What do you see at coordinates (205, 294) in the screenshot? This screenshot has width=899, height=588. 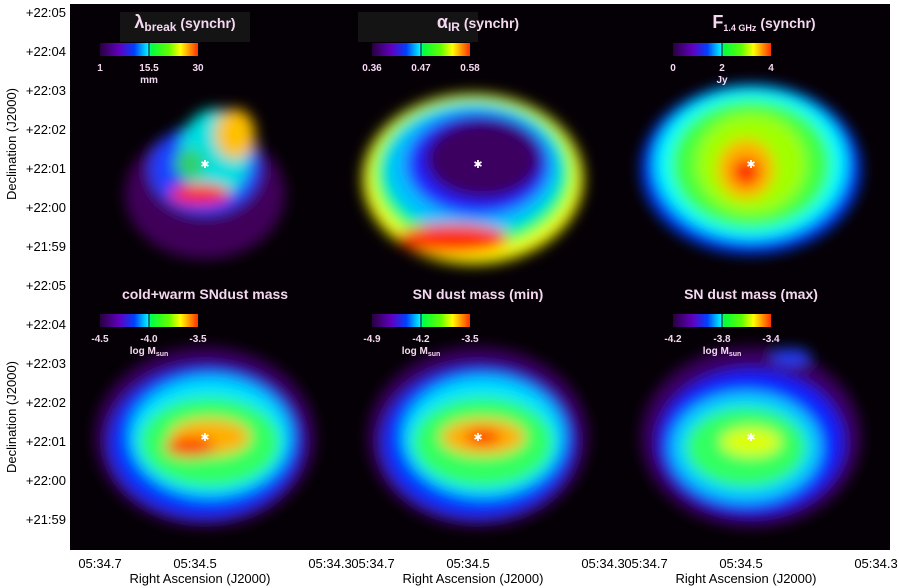 I see `panel-title: cold+warm SNdust mass` at bounding box center [205, 294].